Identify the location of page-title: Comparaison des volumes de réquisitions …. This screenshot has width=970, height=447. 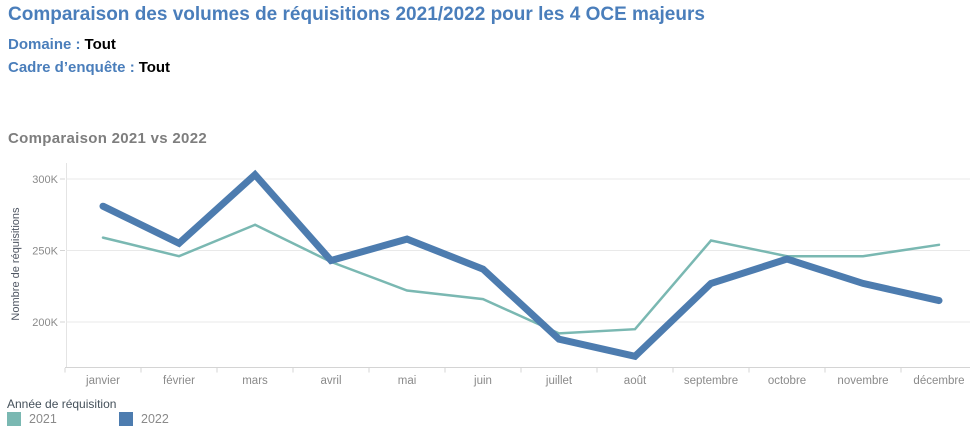
(356, 14).